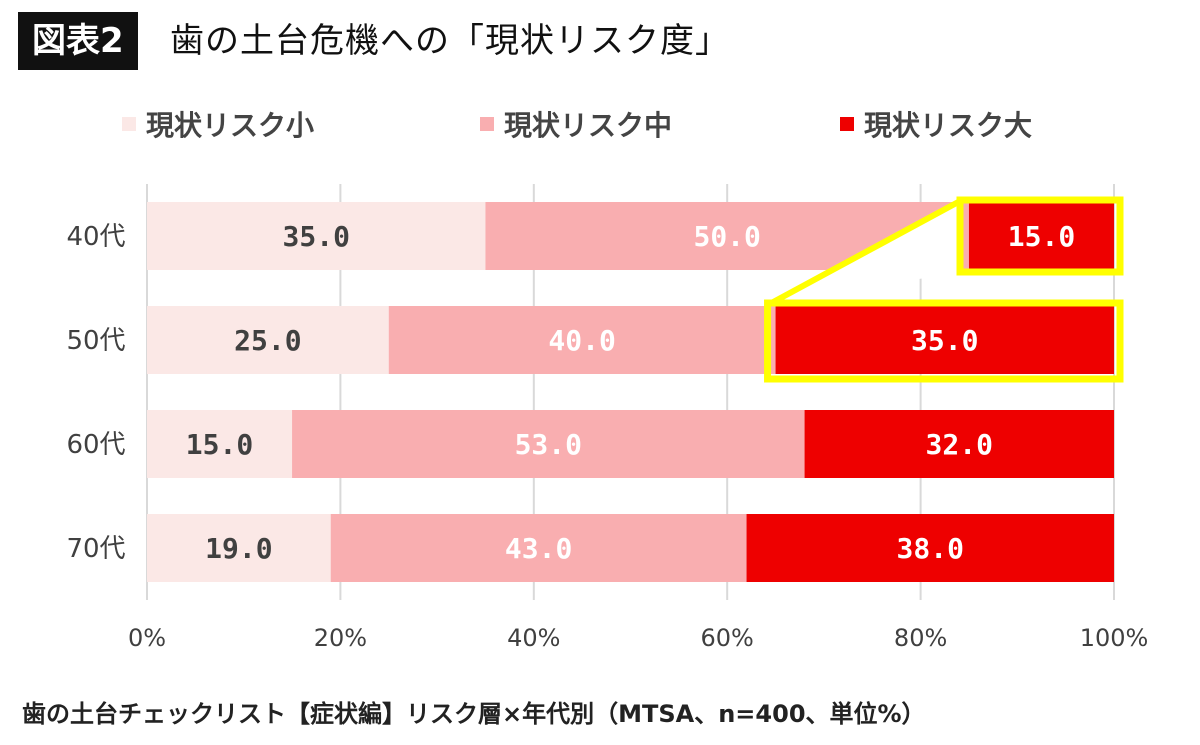  I want to click on legend-swatch-high, so click(847, 124).